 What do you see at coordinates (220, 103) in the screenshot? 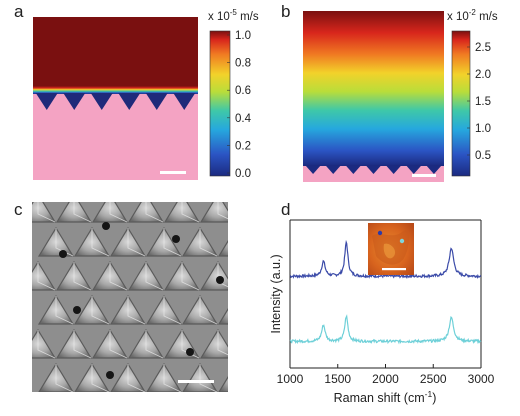
I see `panel-a-colorbar` at bounding box center [220, 103].